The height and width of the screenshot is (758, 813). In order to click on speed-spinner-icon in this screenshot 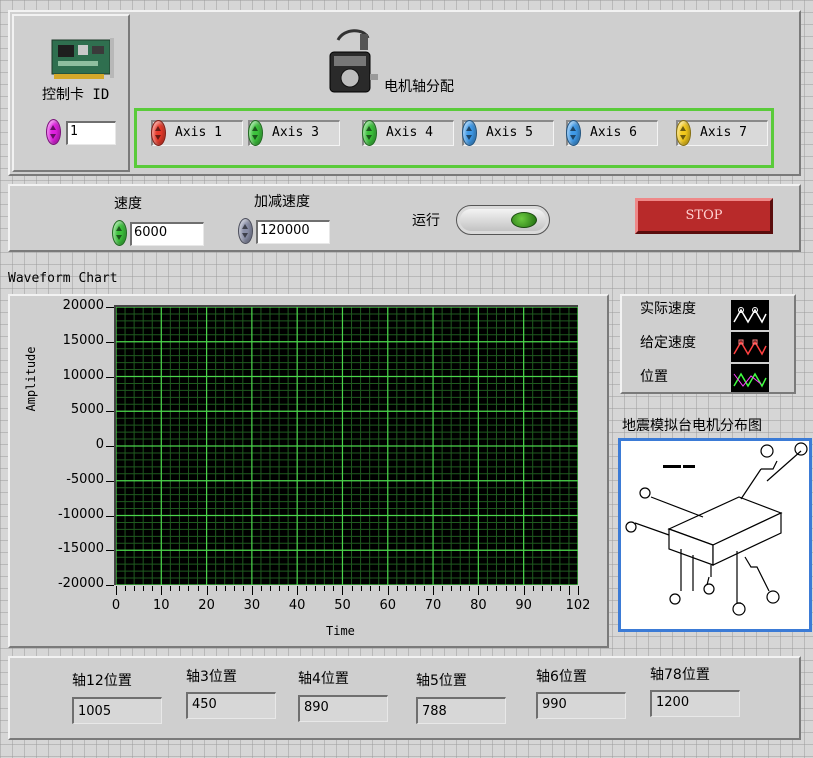, I will do `click(119, 233)`.